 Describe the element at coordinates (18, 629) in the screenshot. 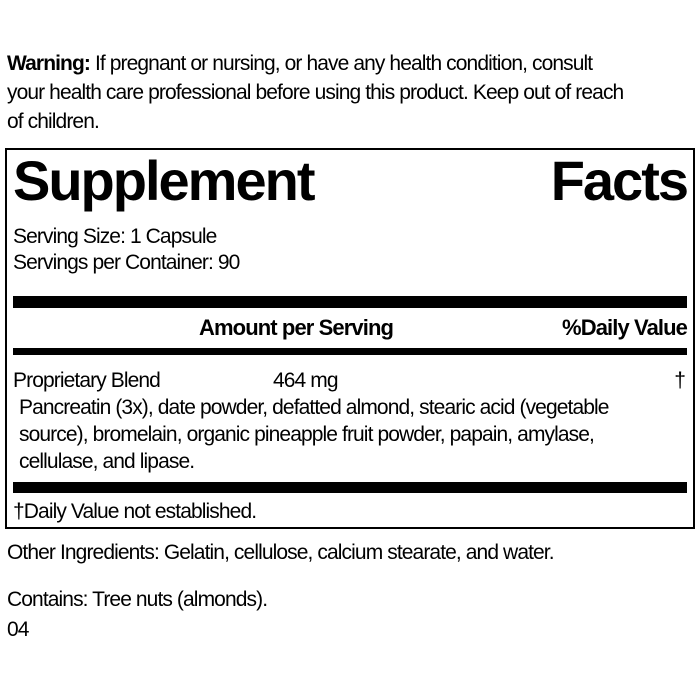

I see `label-code: 04` at that location.